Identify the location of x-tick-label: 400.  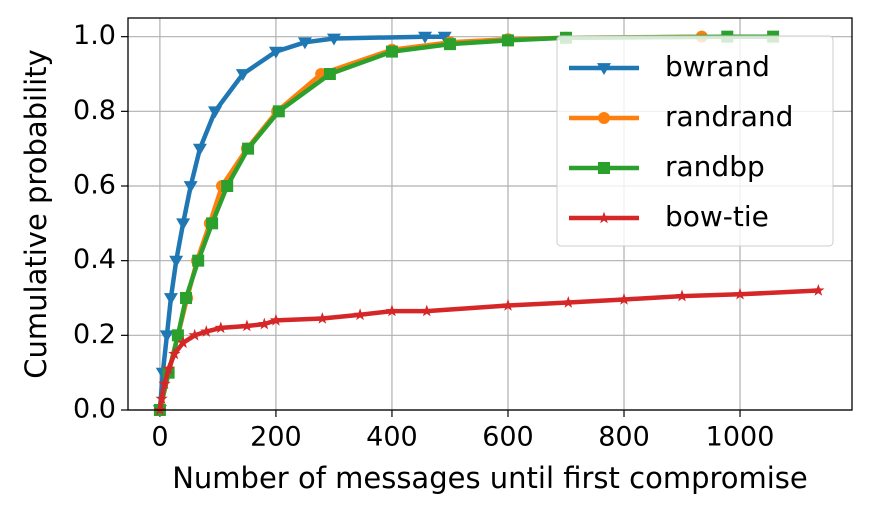
(392, 437).